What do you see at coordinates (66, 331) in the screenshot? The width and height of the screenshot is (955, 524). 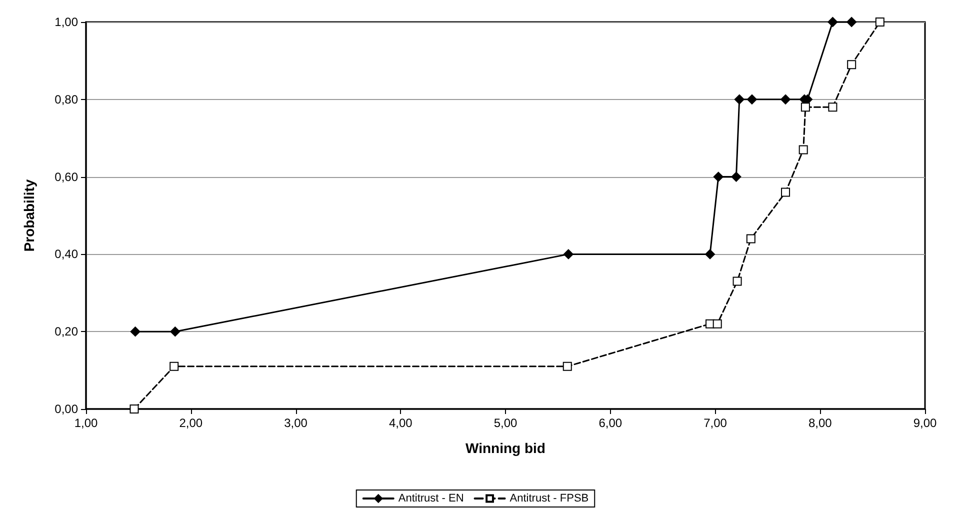 I see `y-tick-label: 0,20` at bounding box center [66, 331].